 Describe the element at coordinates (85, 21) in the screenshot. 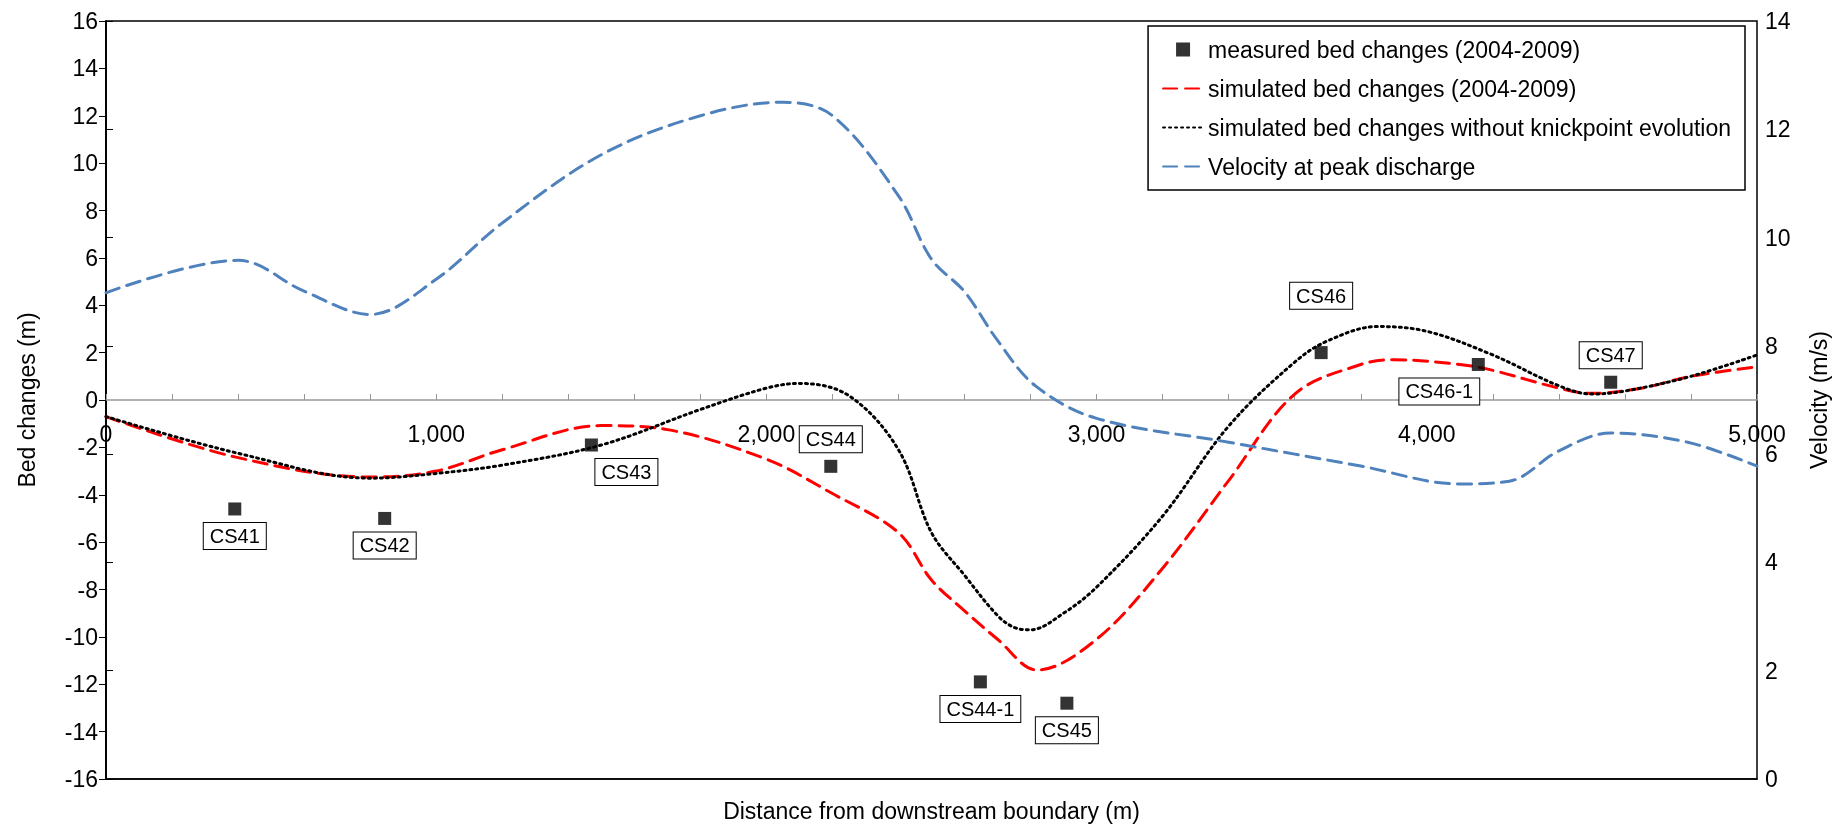

I see `y-tick-label: 16` at that location.